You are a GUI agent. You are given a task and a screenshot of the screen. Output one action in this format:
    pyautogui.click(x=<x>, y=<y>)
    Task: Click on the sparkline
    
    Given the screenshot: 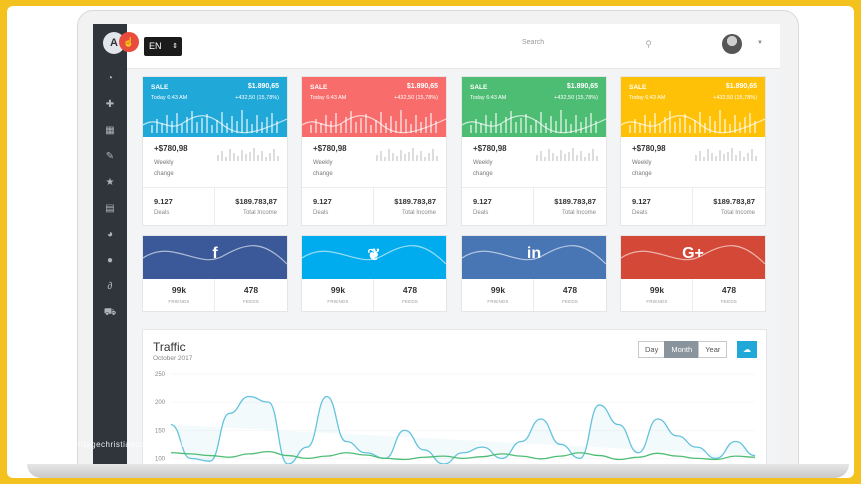 What is the action you would take?
    pyautogui.click(x=216, y=120)
    